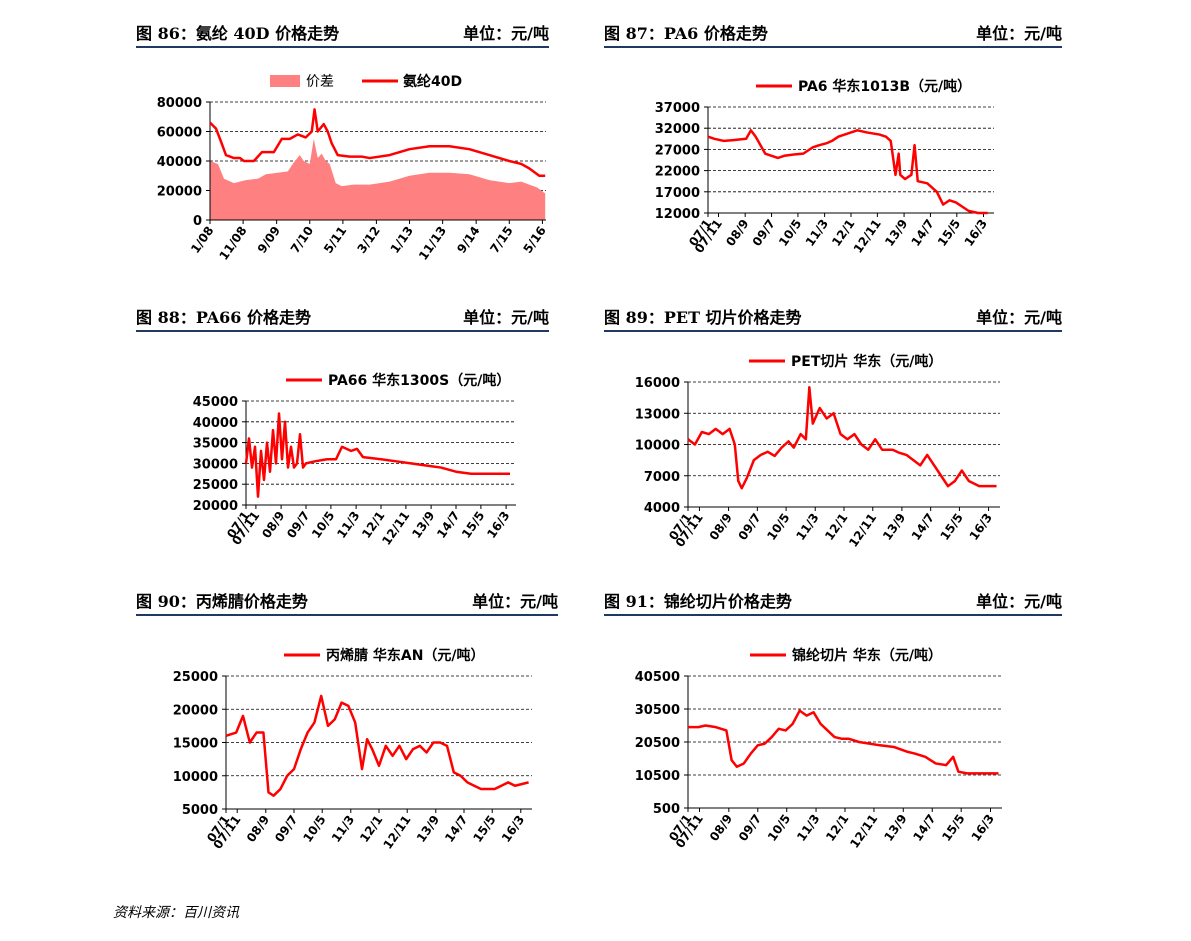 The image size is (1191, 941). What do you see at coordinates (703, 317) in the screenshot?
I see `figure-89-title: 图 89：PET 切片价格走势` at bounding box center [703, 317].